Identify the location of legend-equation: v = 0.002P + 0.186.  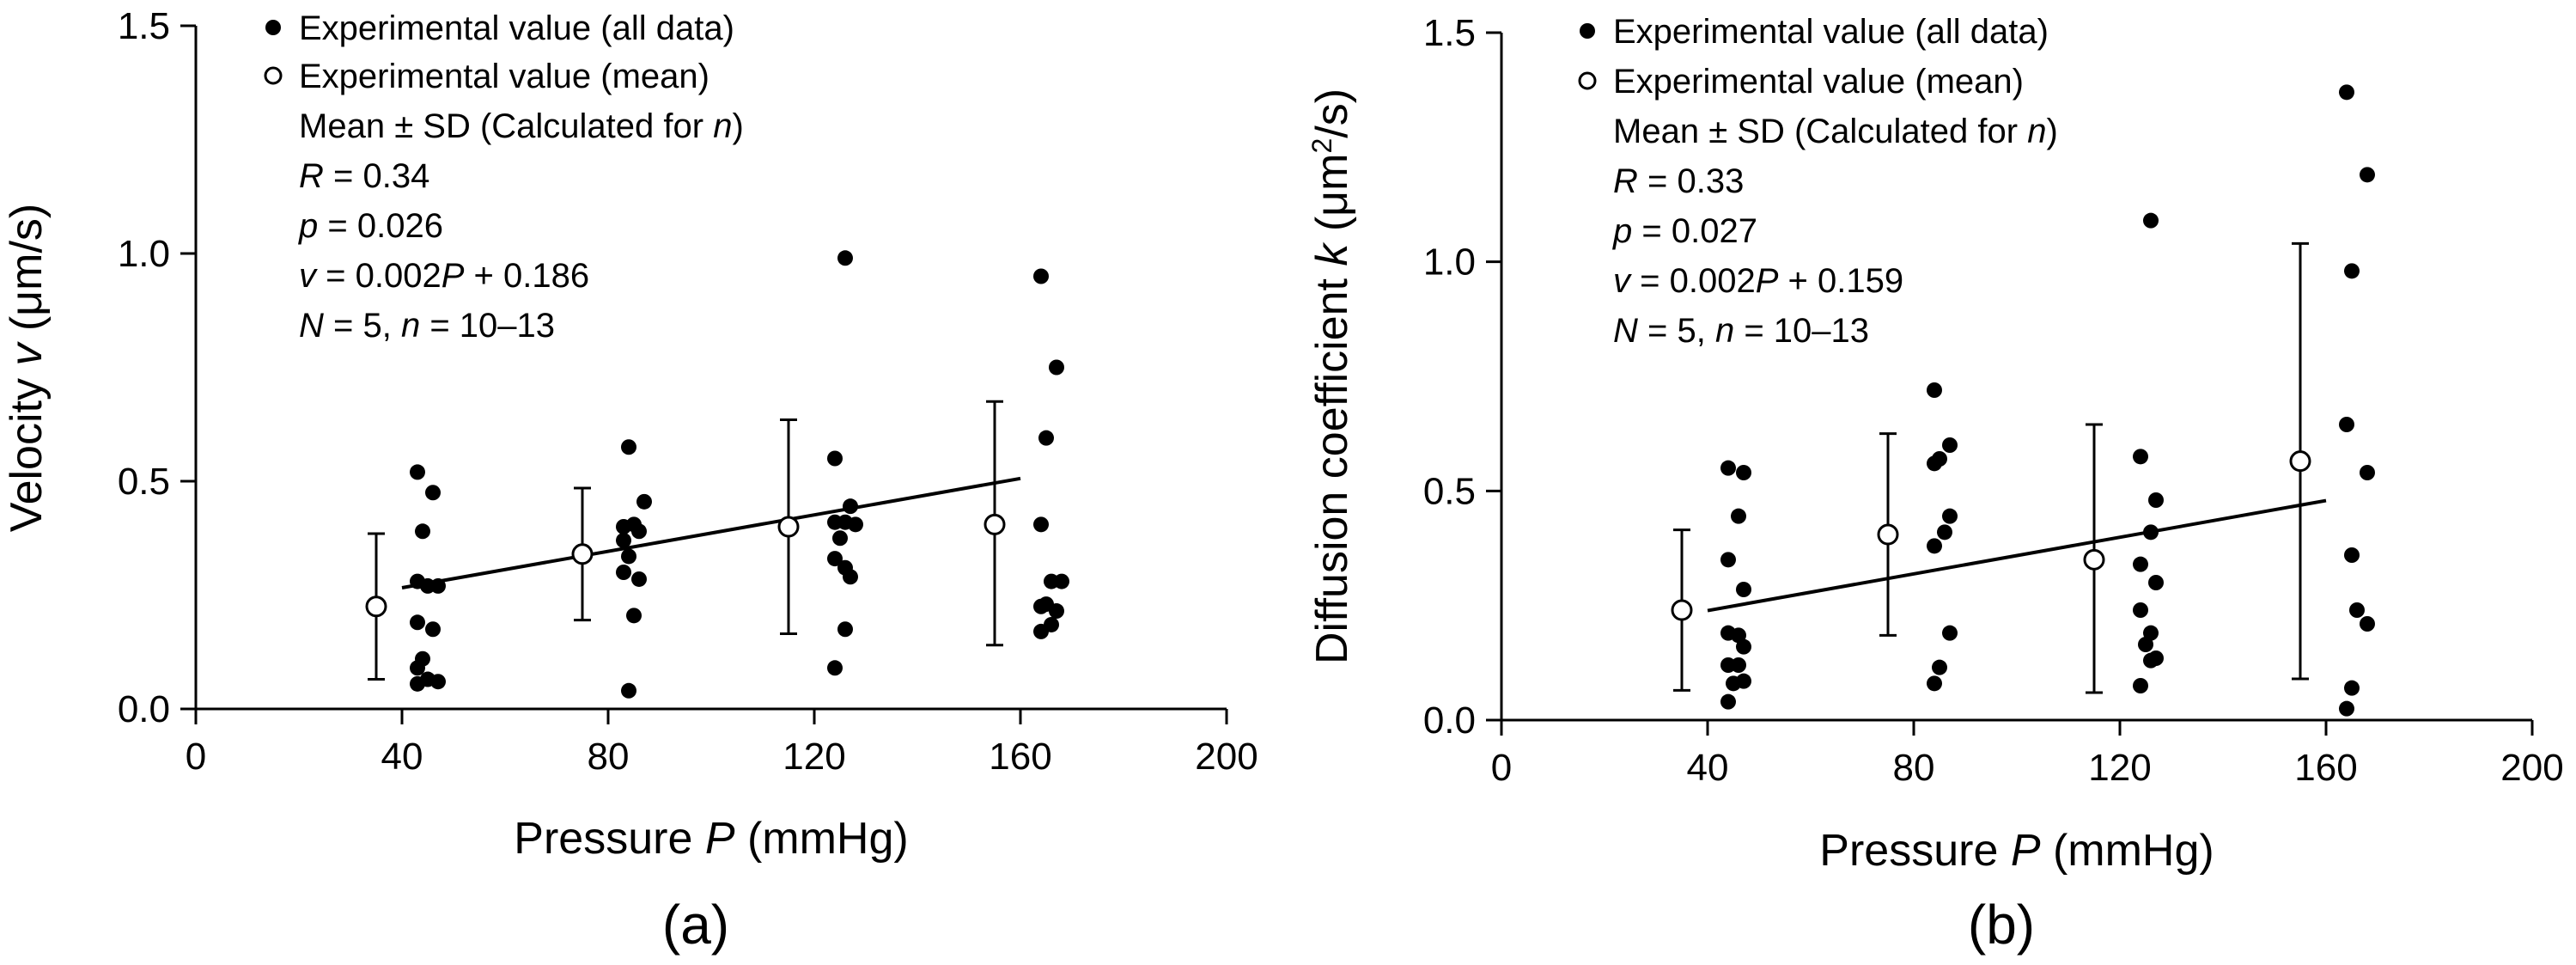
(444, 276).